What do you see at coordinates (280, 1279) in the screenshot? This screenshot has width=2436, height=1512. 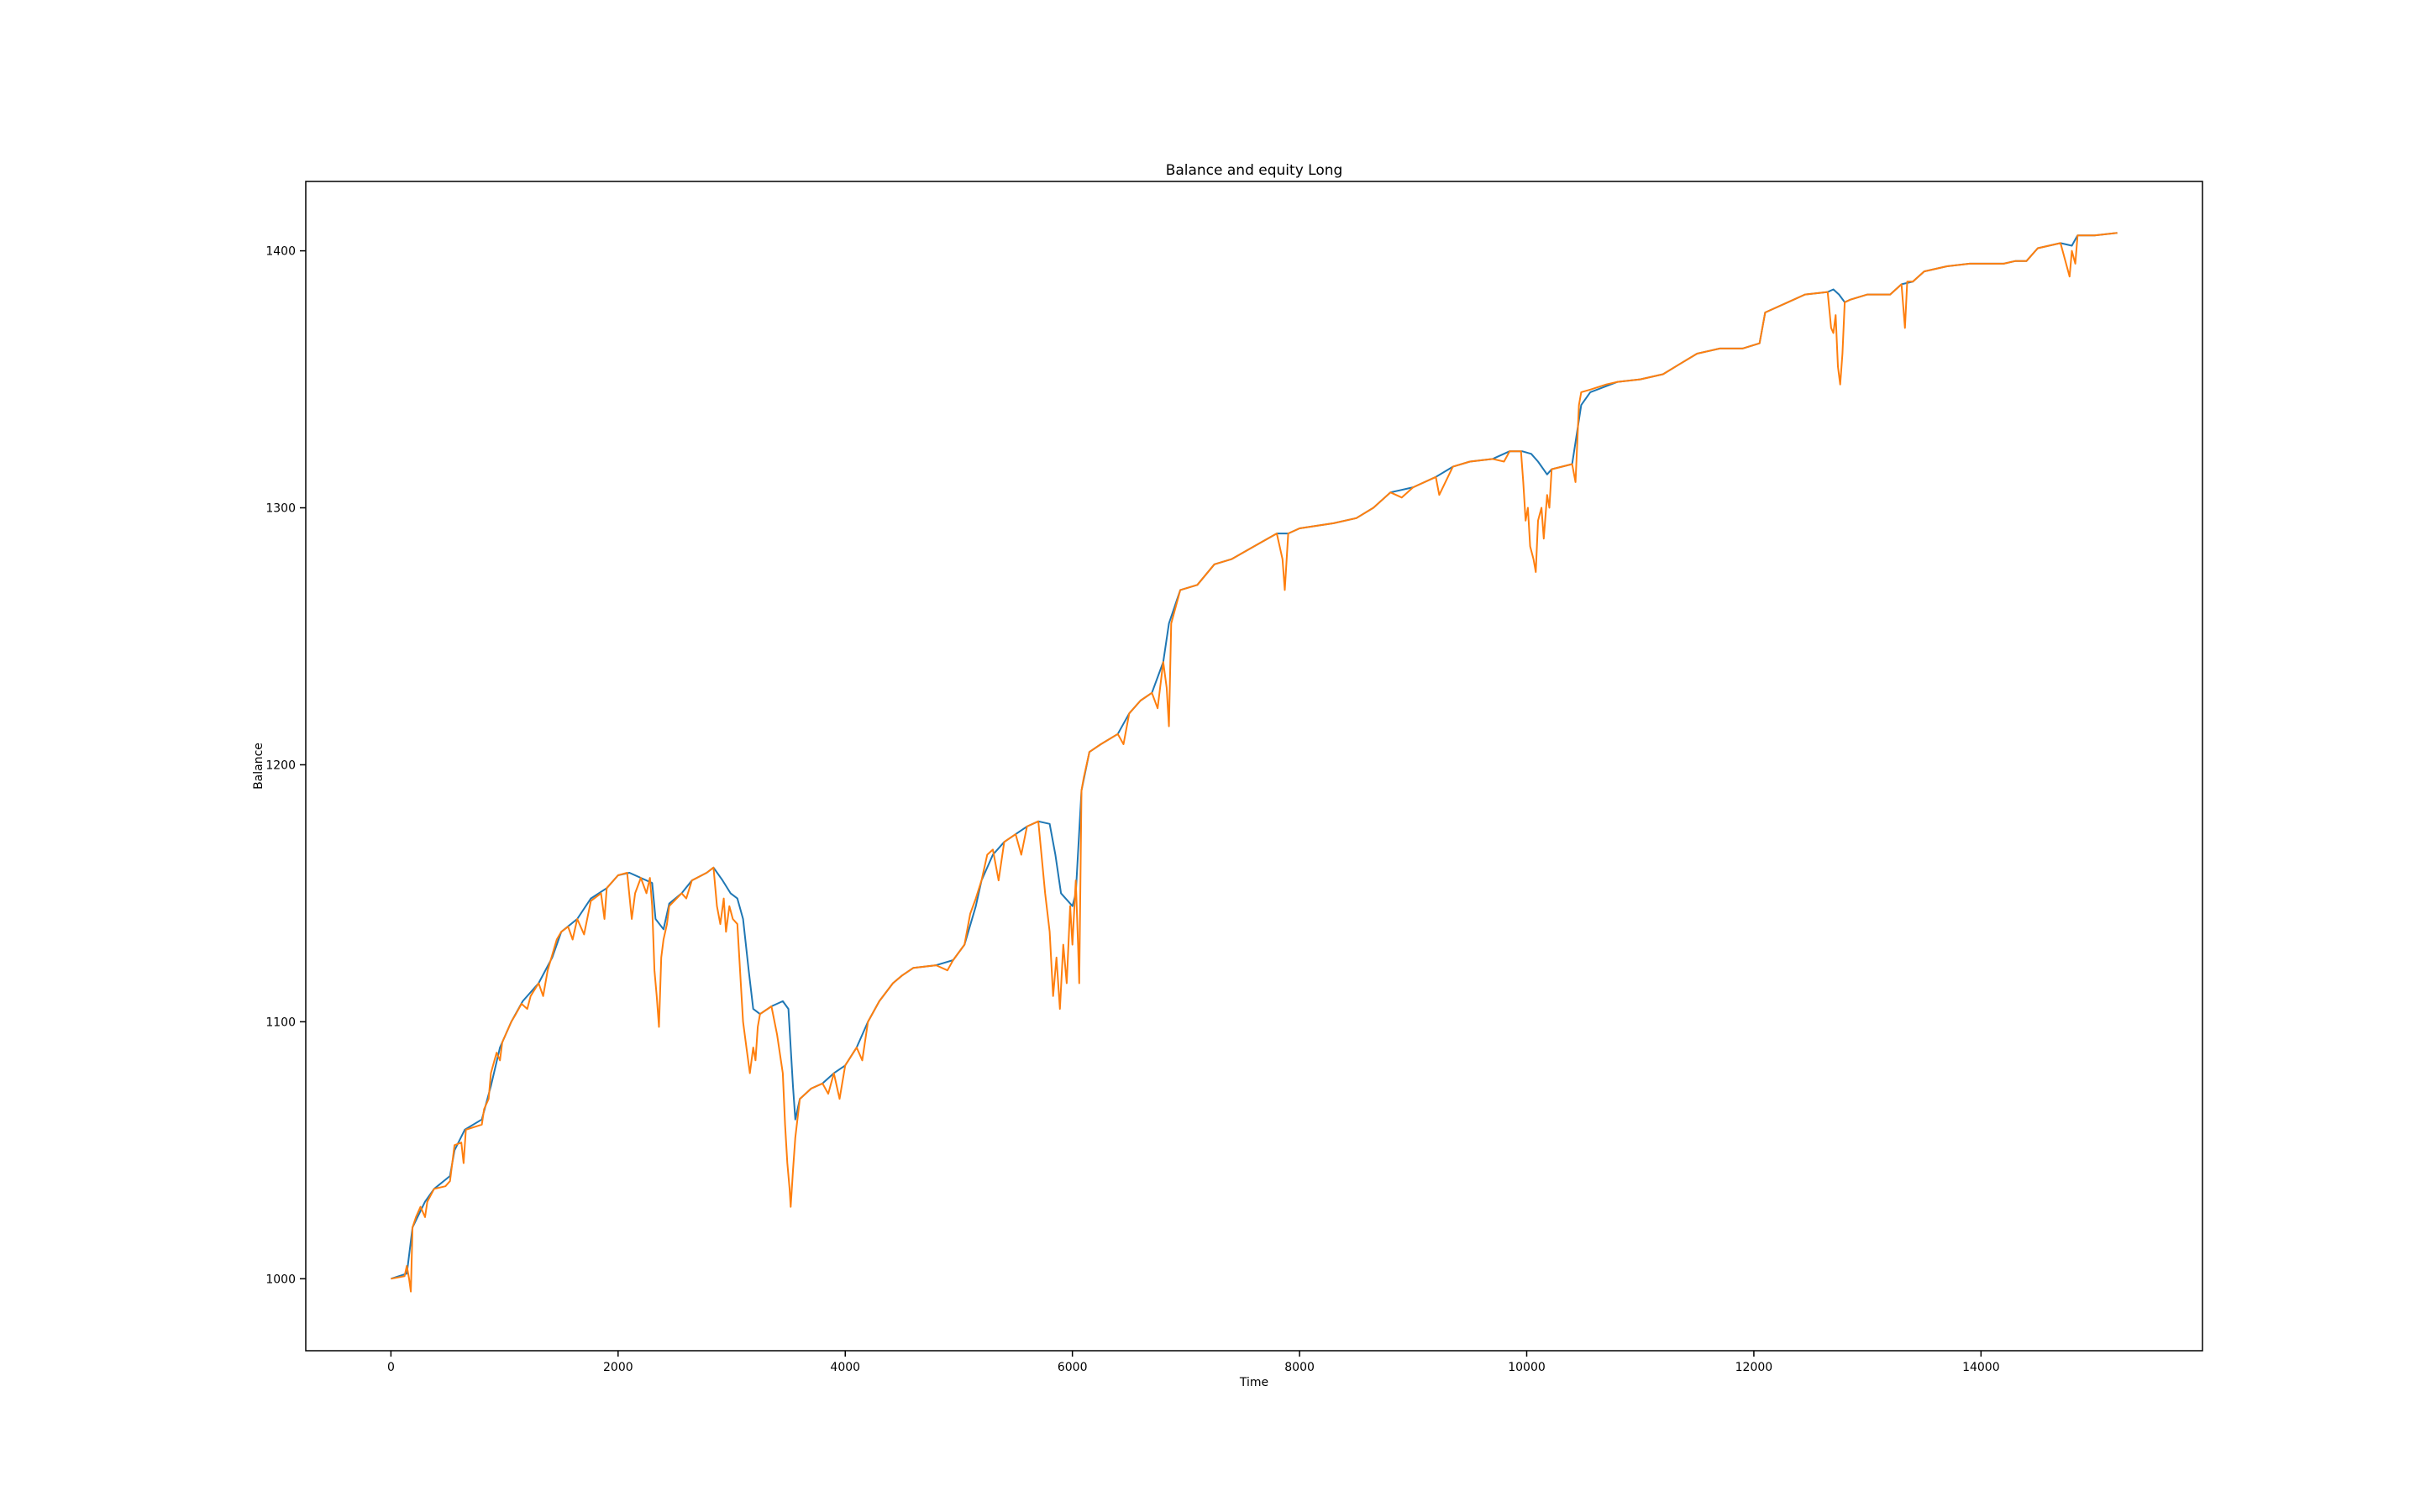 I see `y-tick-label: 1000` at bounding box center [280, 1279].